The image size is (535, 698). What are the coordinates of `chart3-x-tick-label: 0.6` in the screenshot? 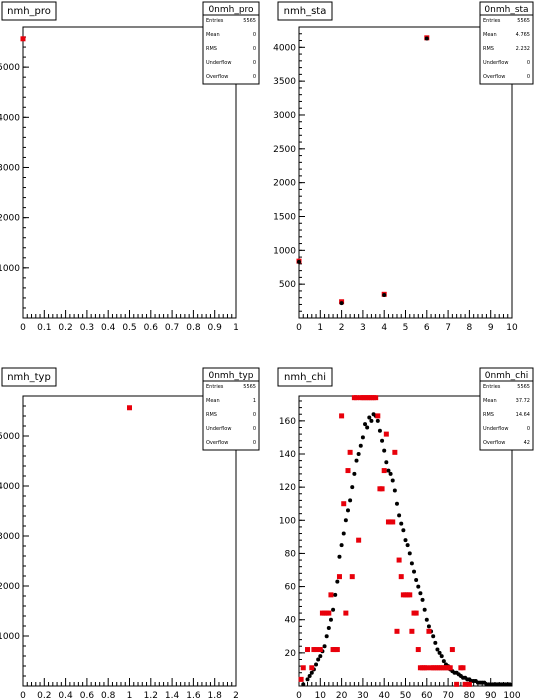 It's located at (87, 694).